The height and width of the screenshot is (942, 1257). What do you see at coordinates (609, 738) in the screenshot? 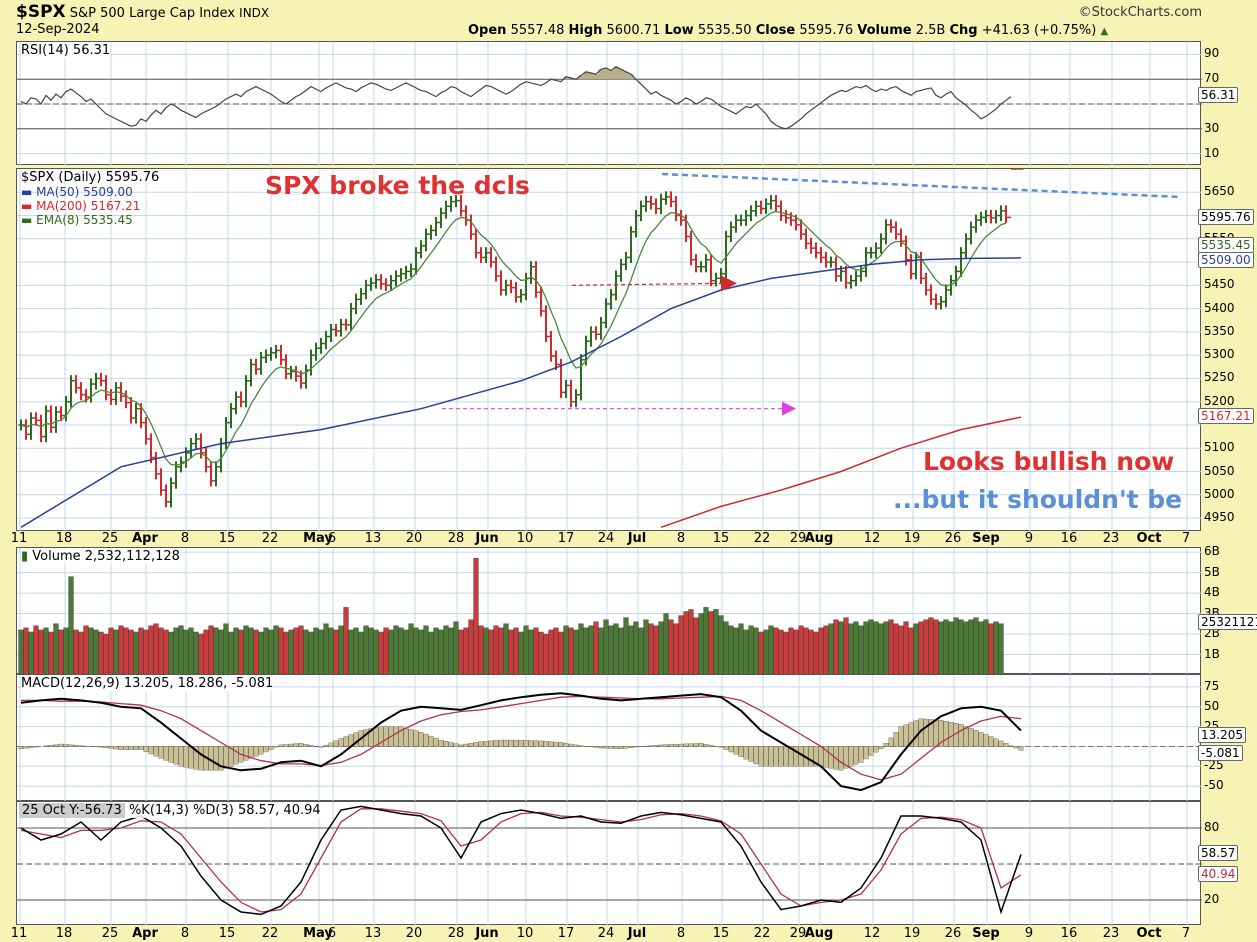
I see `macd-panel: MACD(12,26,9) 13.205, 18.286, -5.081` at bounding box center [609, 738].